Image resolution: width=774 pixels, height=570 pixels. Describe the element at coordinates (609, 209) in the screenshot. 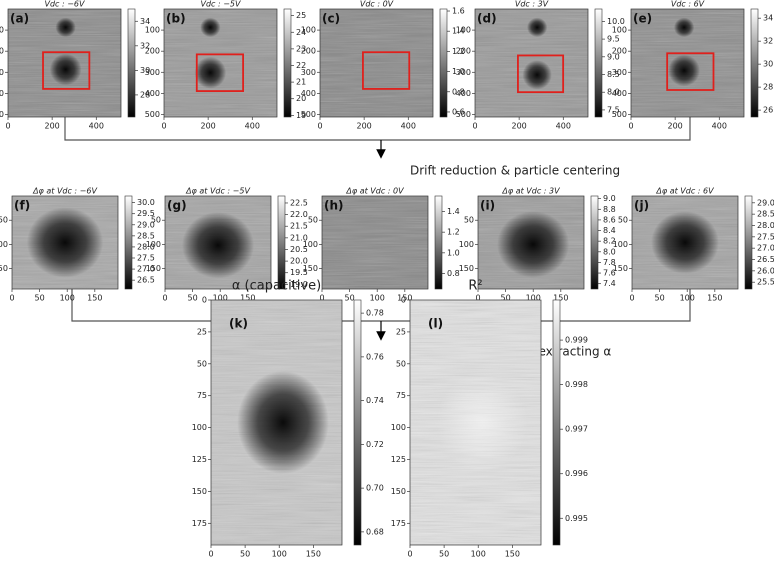

I see `colorbar-tick-label: 8.8` at that location.